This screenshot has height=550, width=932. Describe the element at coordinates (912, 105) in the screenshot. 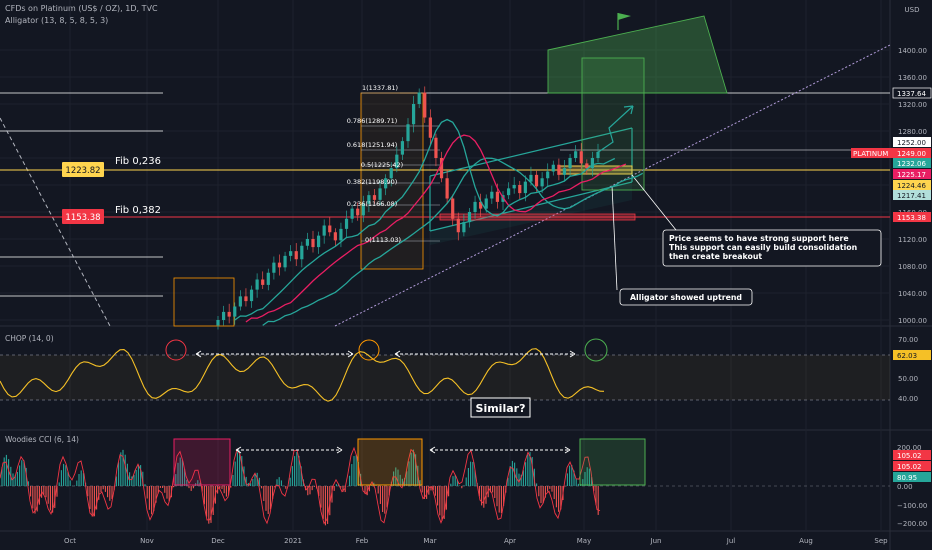

I see `price-tick: 1320.00` at that location.